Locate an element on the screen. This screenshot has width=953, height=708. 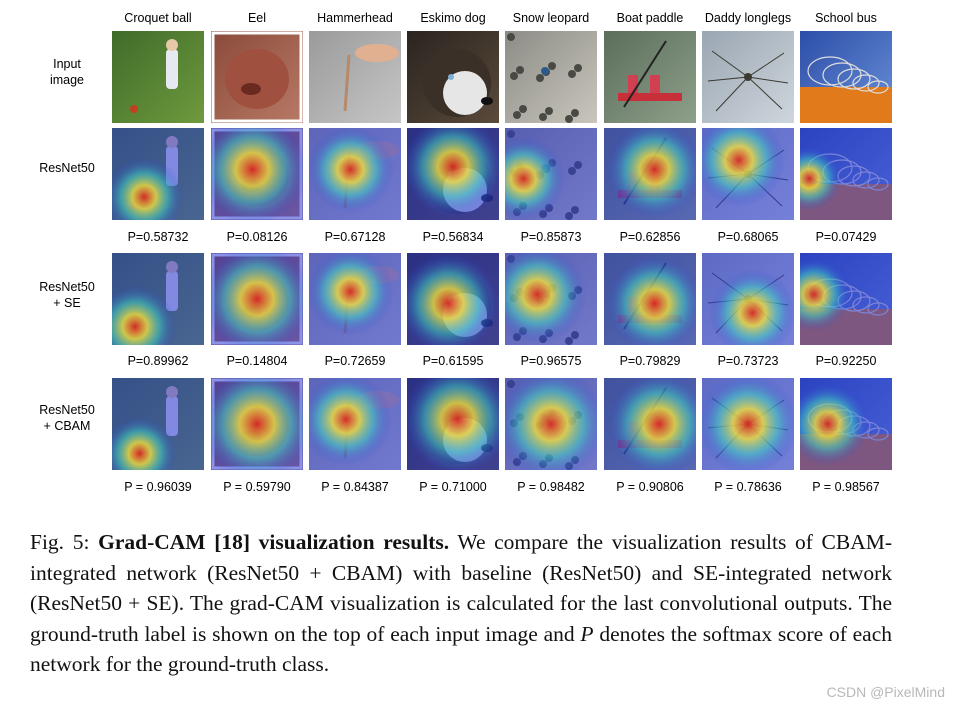
row-label: ResNet50 is located at coordinates (67, 168).